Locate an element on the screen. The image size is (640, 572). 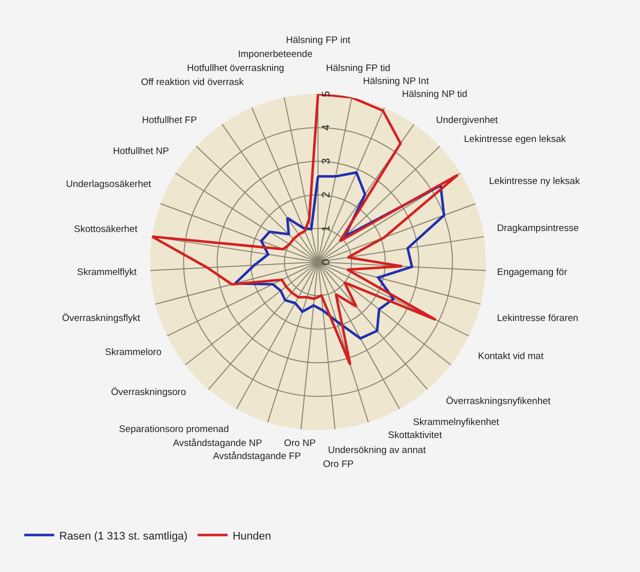
legend-label: Hunden is located at coordinates (252, 536).